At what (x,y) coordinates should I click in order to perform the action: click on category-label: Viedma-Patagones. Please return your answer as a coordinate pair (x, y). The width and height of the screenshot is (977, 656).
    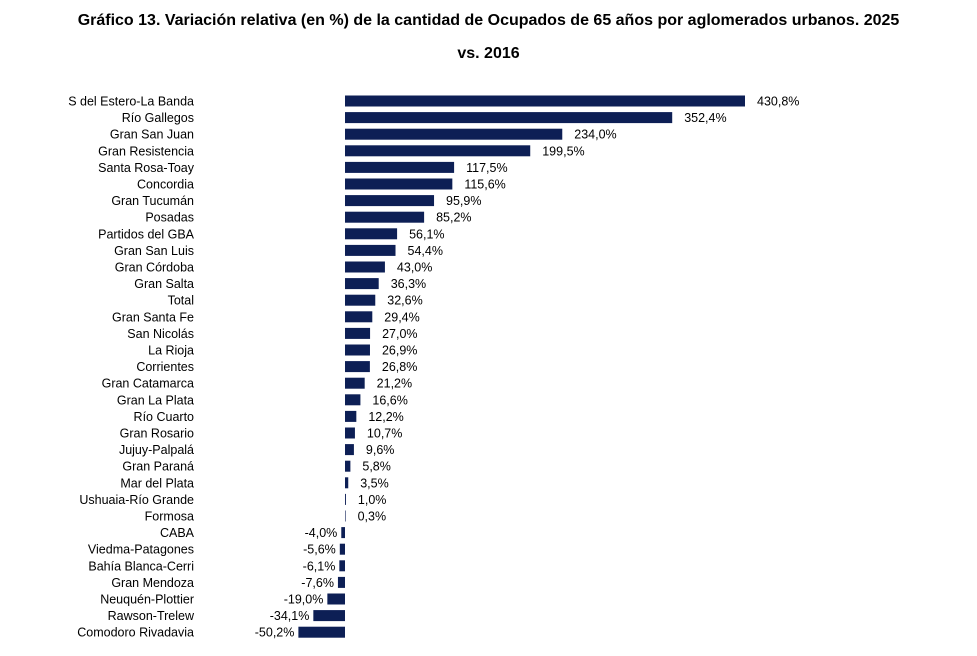
    Looking at the image, I should click on (141, 550).